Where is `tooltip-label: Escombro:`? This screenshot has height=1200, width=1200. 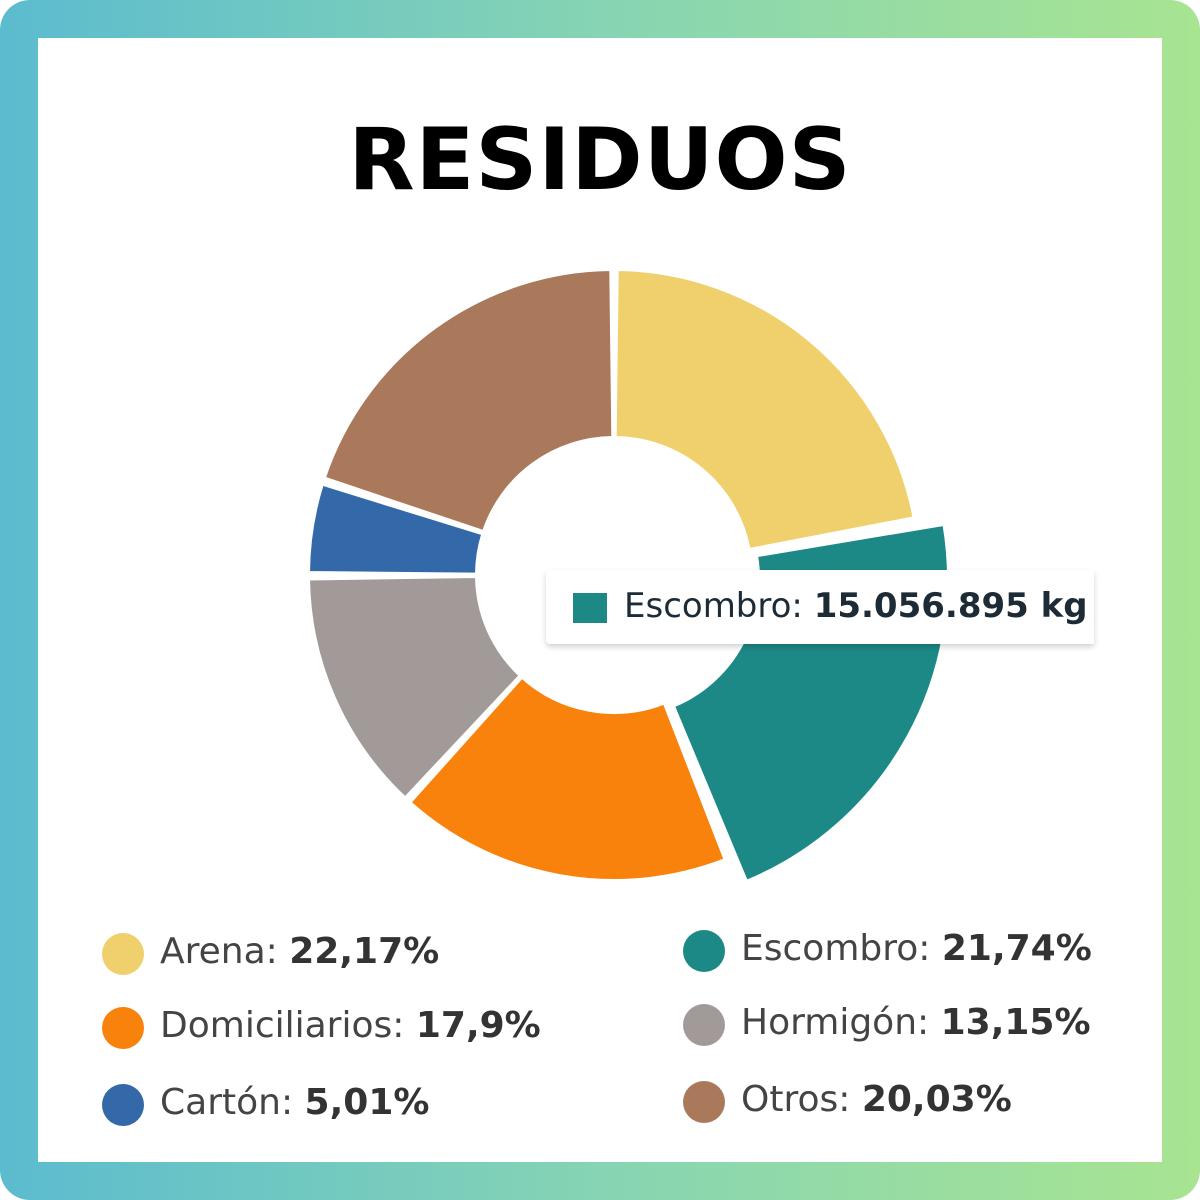 tooltip-label: Escombro: is located at coordinates (713, 606).